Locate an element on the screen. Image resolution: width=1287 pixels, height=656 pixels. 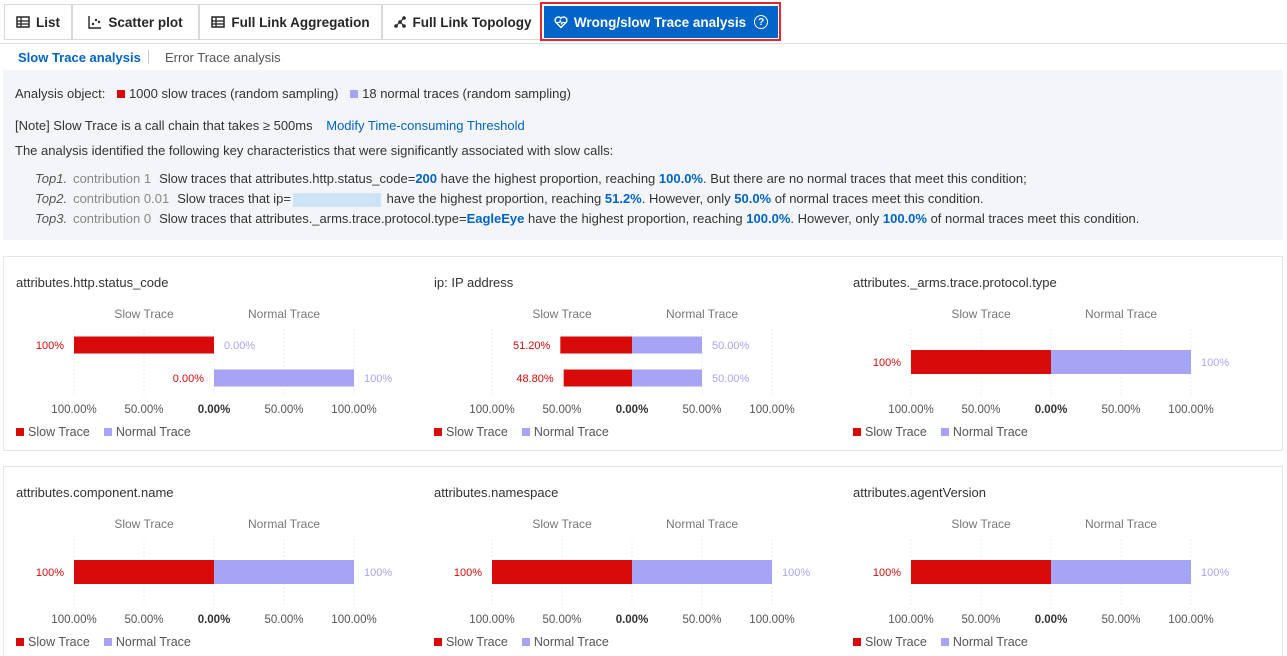
finding-percent: 50.0% is located at coordinates (753, 198).